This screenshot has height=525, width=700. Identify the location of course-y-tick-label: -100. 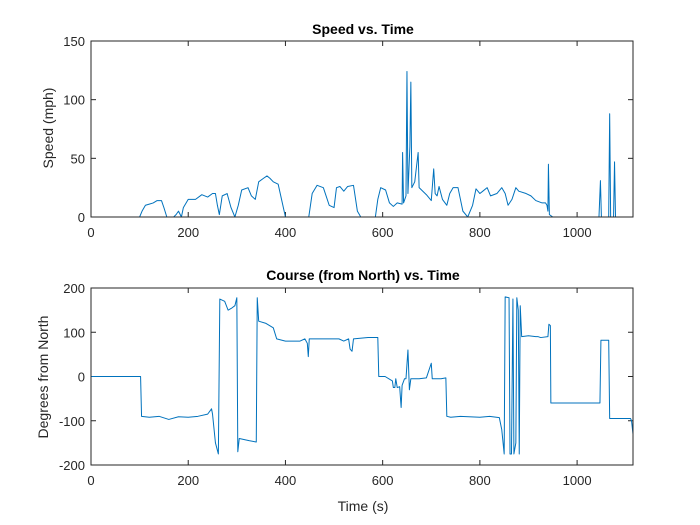
(72, 421).